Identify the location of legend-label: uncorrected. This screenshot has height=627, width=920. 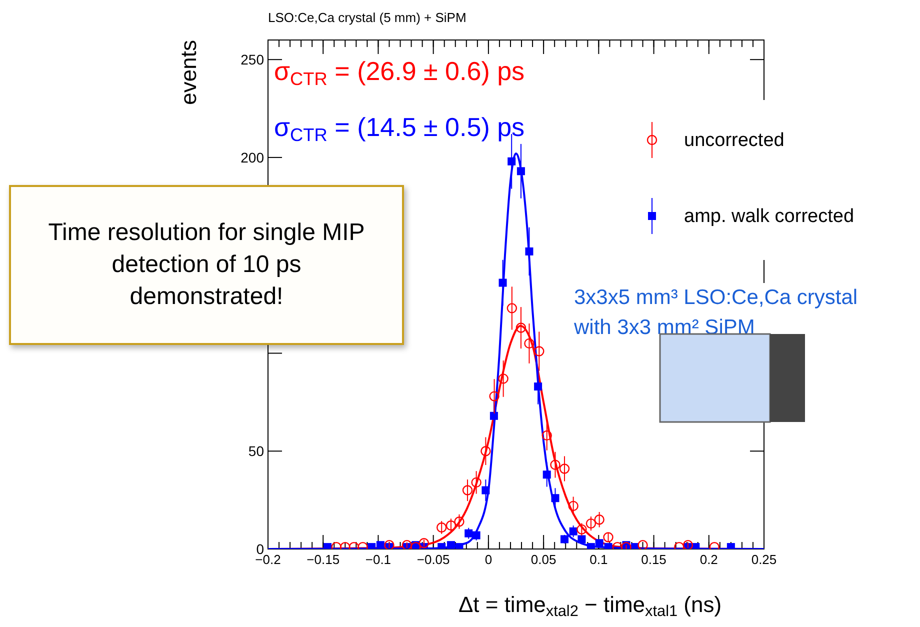
(734, 140).